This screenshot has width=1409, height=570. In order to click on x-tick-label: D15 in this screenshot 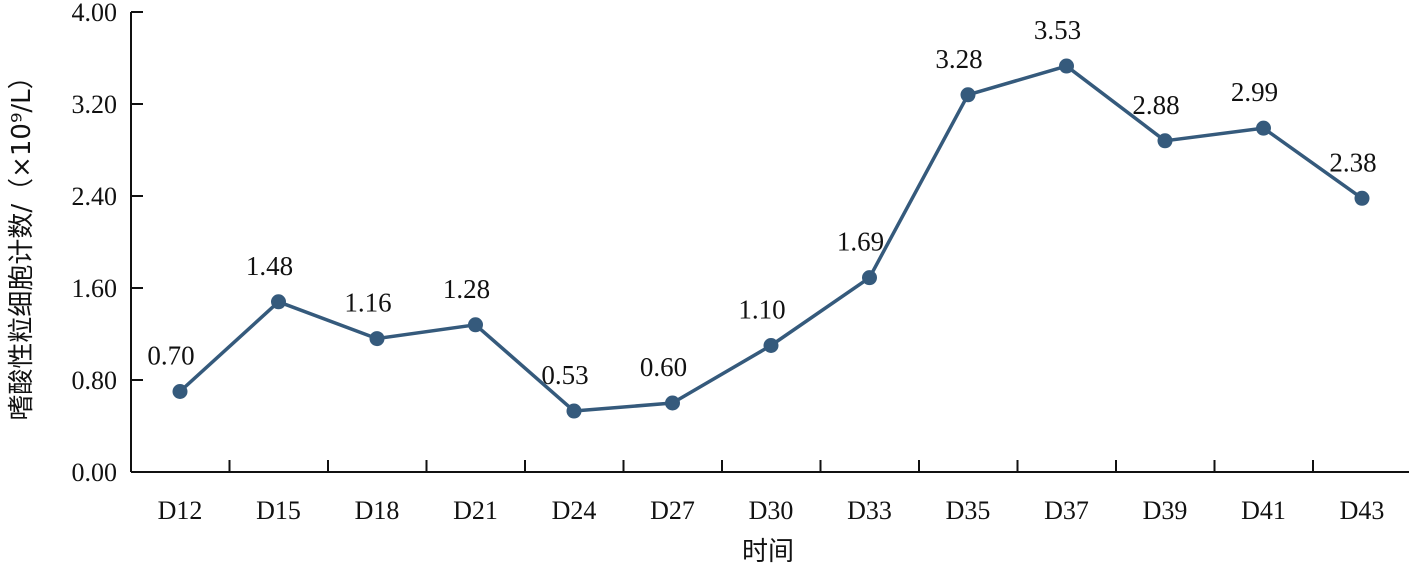, I will do `click(278, 510)`.